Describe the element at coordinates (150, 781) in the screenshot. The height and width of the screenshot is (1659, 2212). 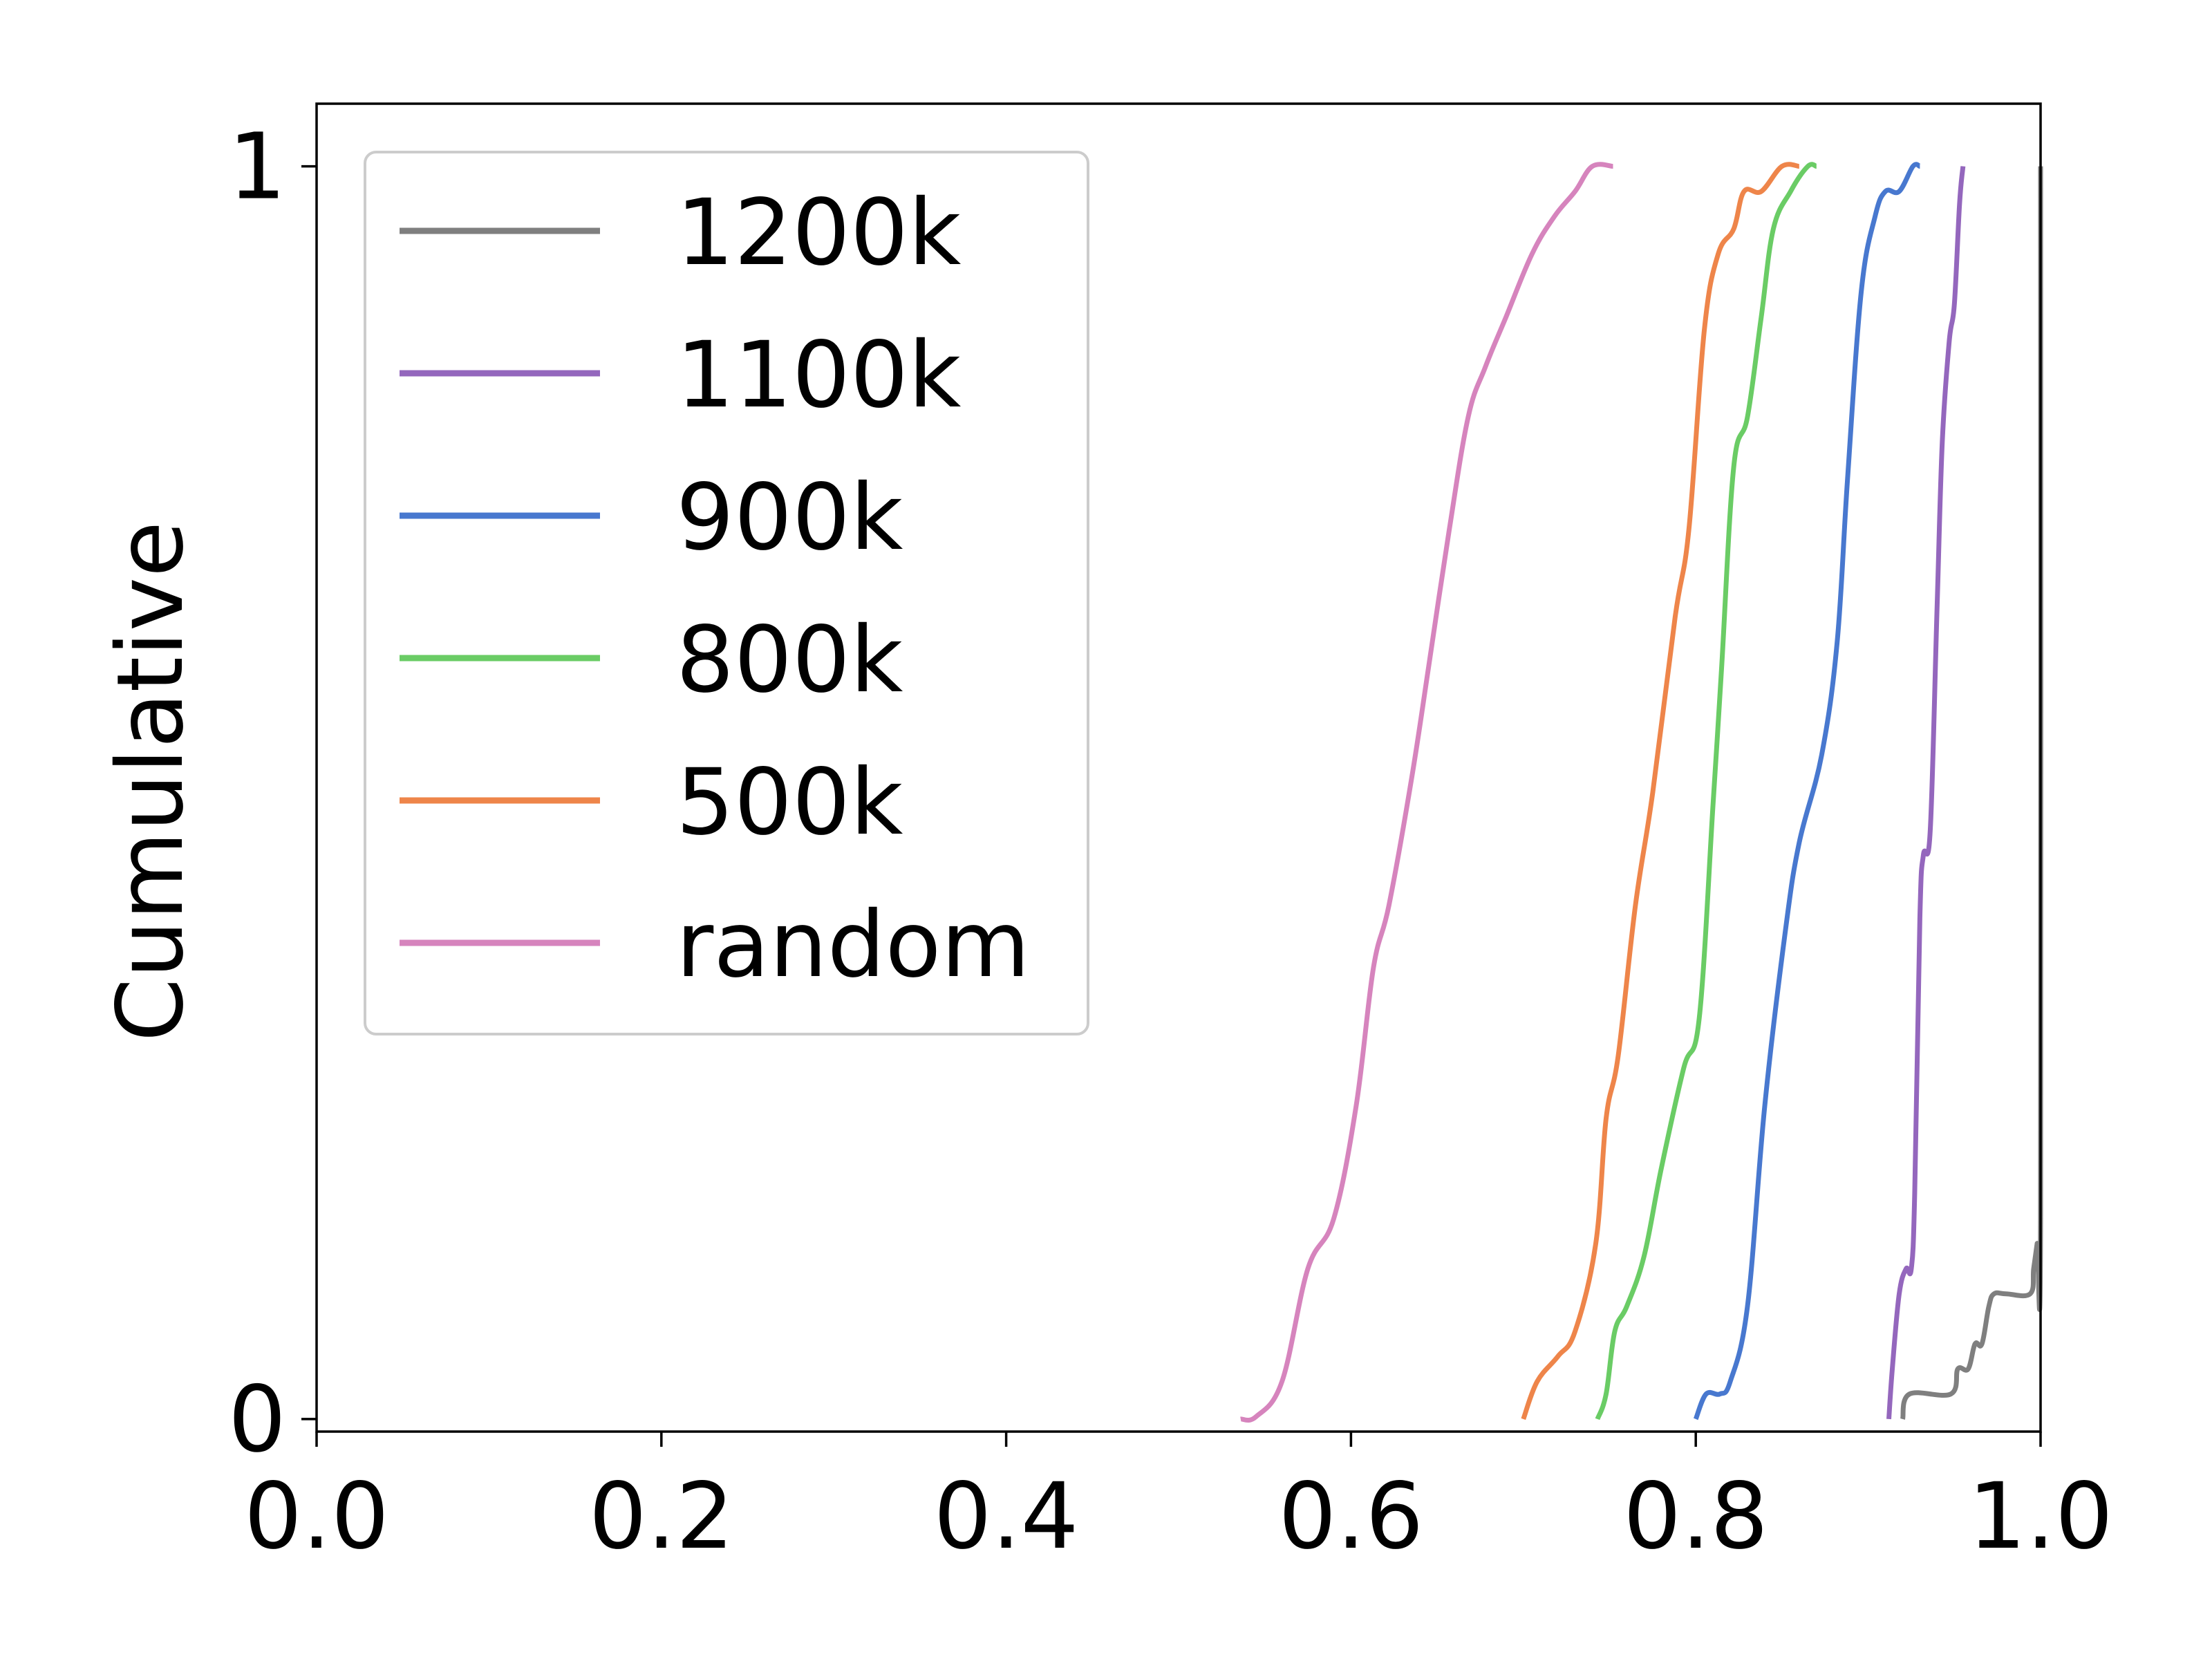
I see `y-axis-title: Cumulative` at that location.